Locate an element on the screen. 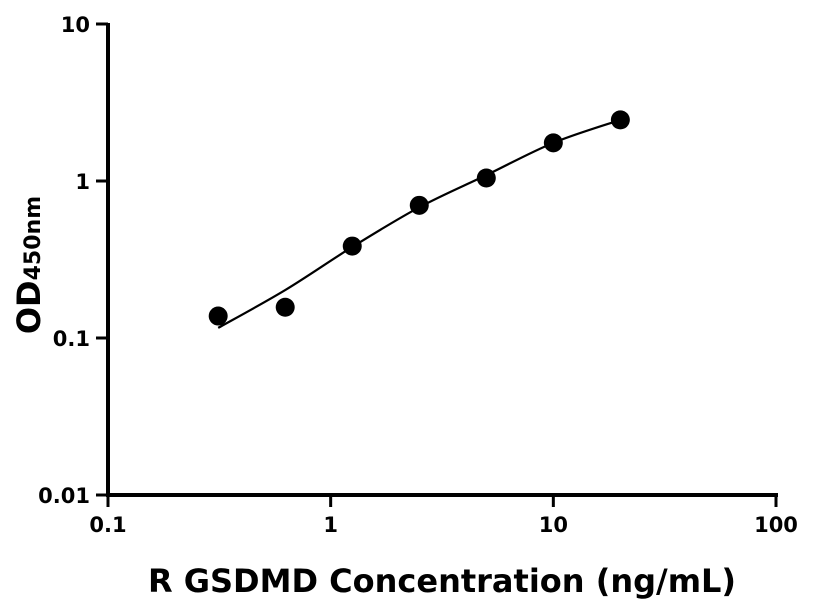 This screenshot has height=612, width=816. x-tick-label: 100 is located at coordinates (776, 525).